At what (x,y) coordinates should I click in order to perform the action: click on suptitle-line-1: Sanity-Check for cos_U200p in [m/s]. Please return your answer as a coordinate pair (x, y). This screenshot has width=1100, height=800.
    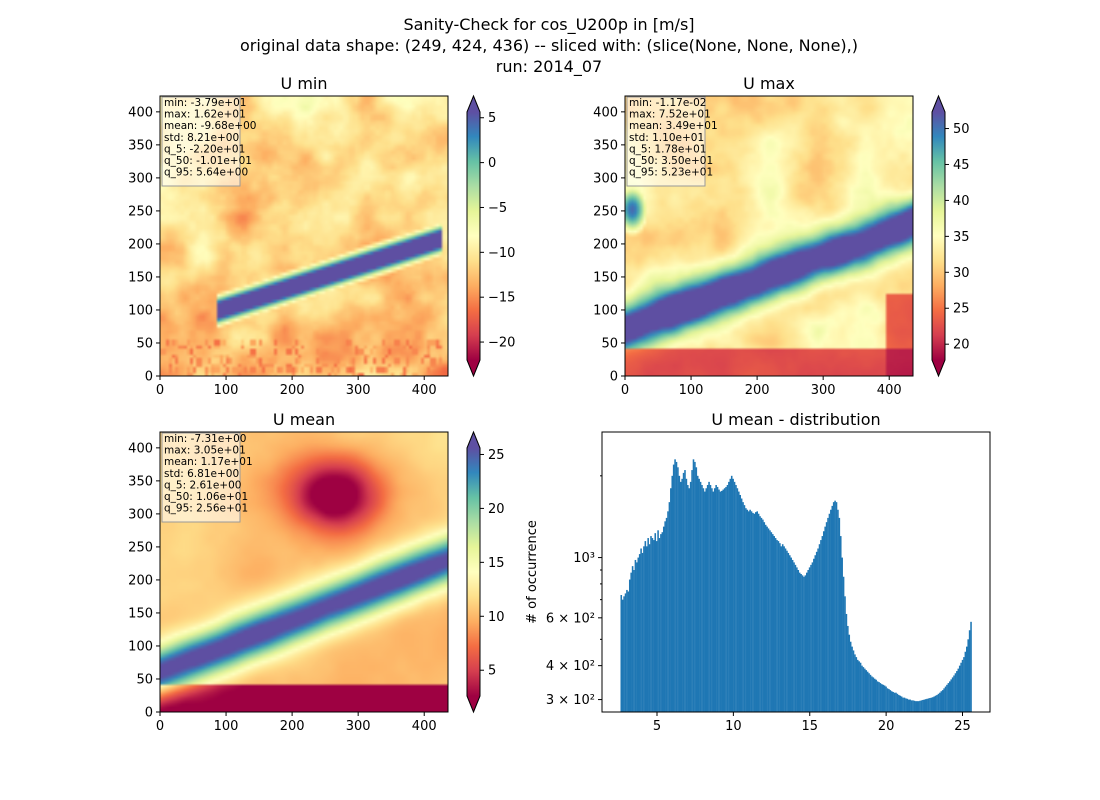
    Looking at the image, I should click on (548, 25).